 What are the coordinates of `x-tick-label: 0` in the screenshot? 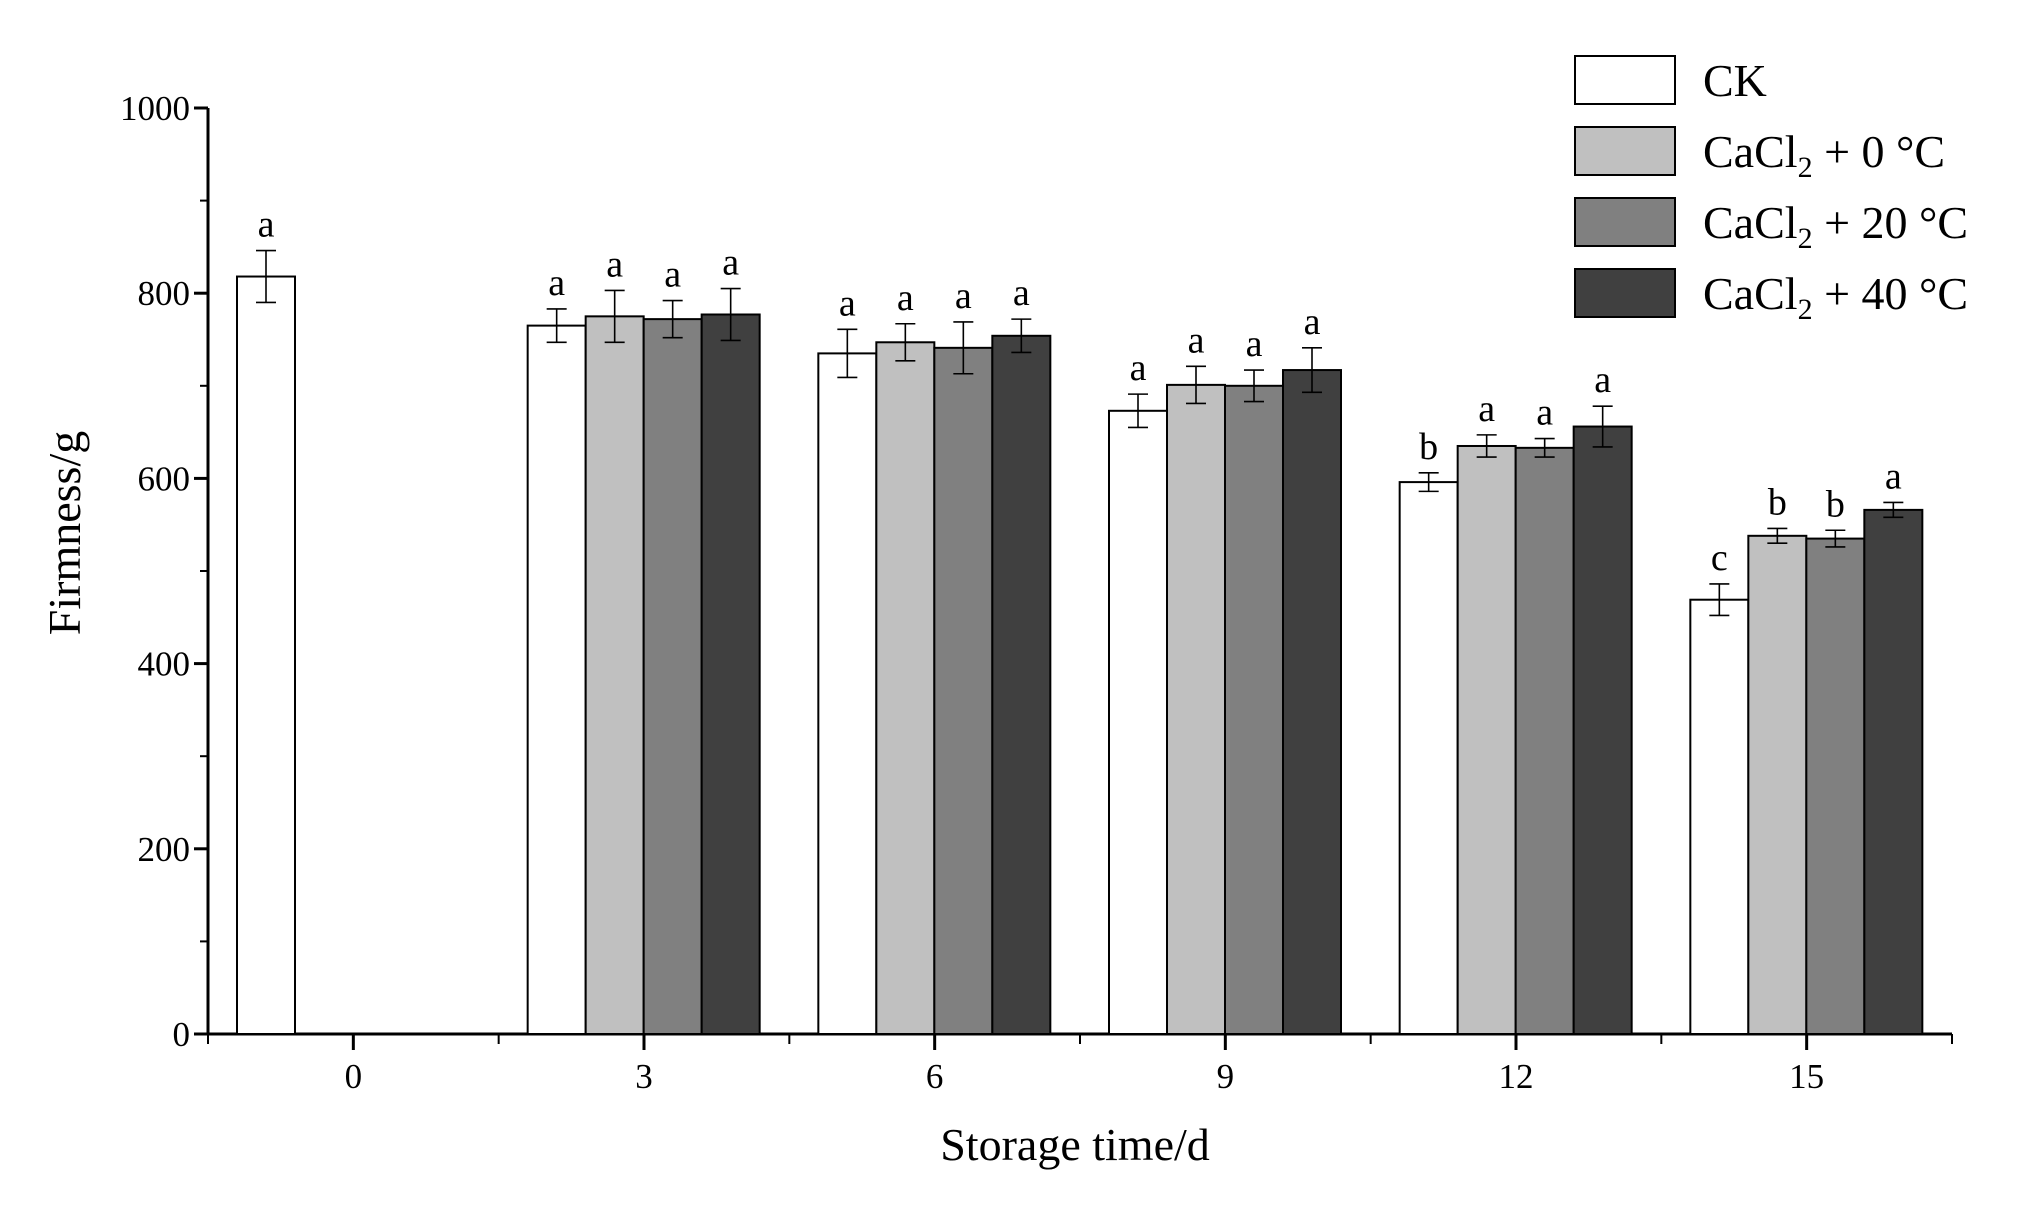 It's located at (354, 1076).